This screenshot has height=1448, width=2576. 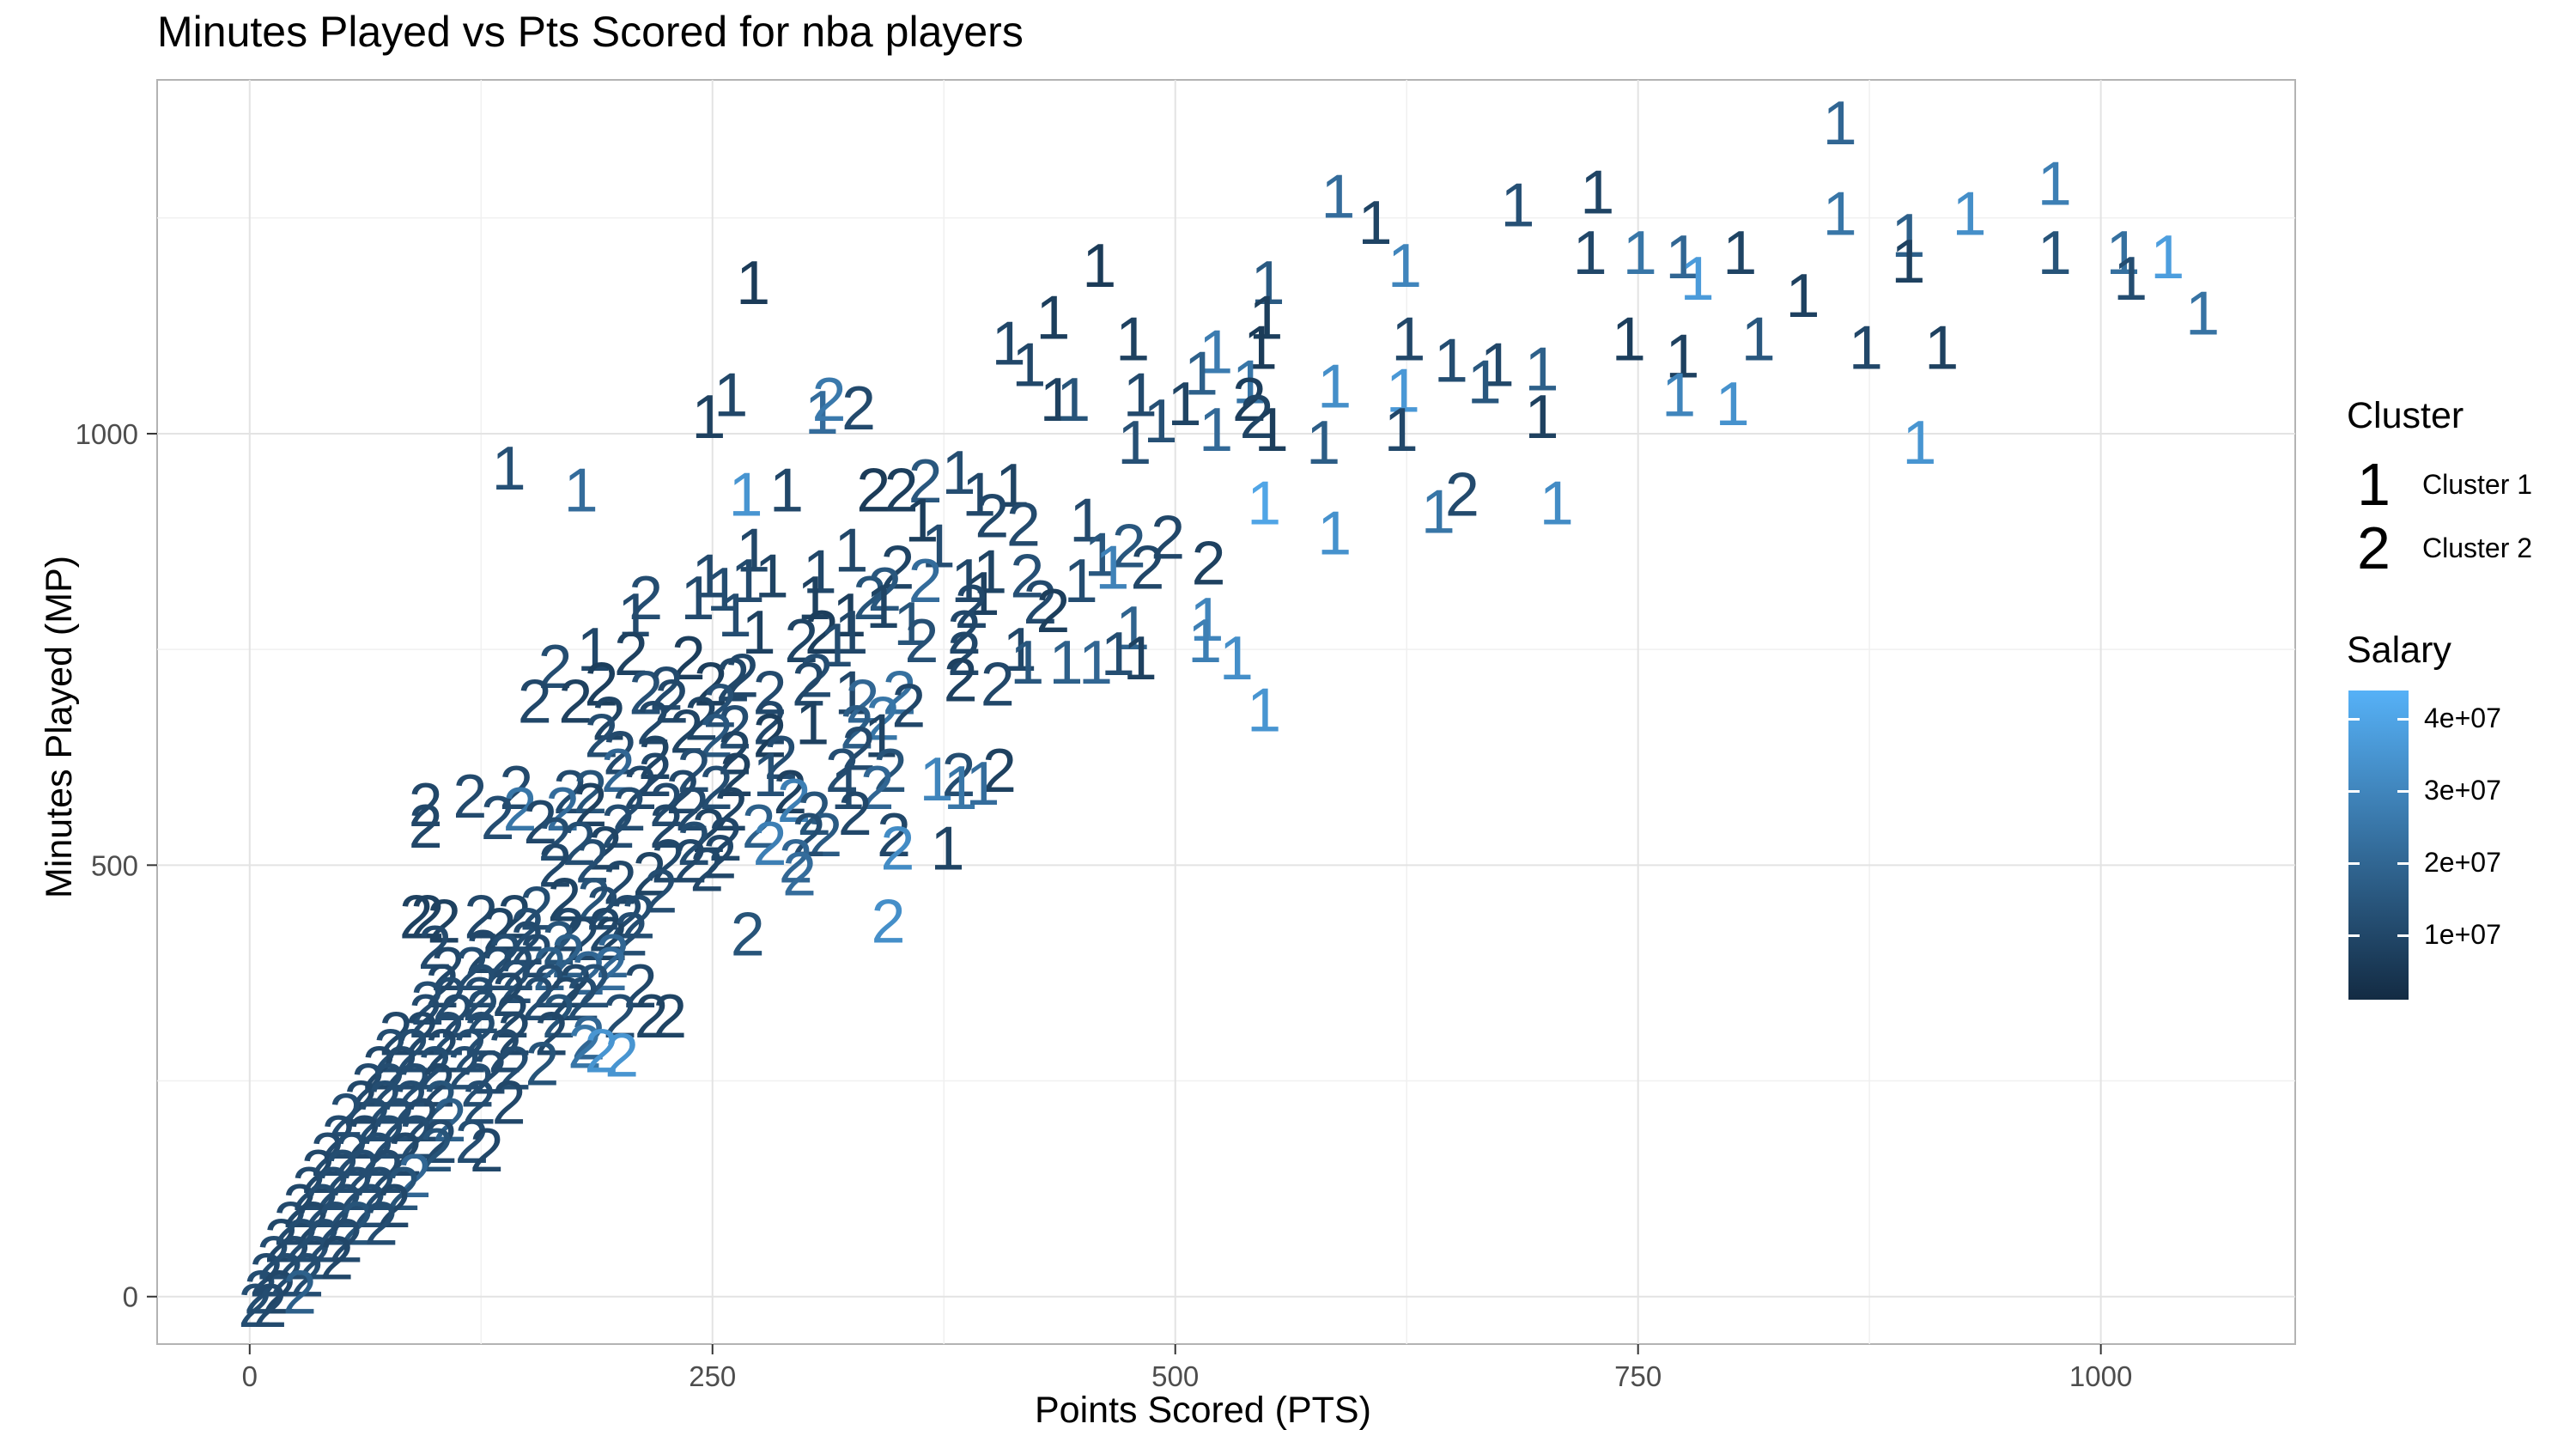 What do you see at coordinates (1187, 1368) in the screenshot?
I see `x-axis-ticks: 0 250 500 750 1000` at bounding box center [1187, 1368].